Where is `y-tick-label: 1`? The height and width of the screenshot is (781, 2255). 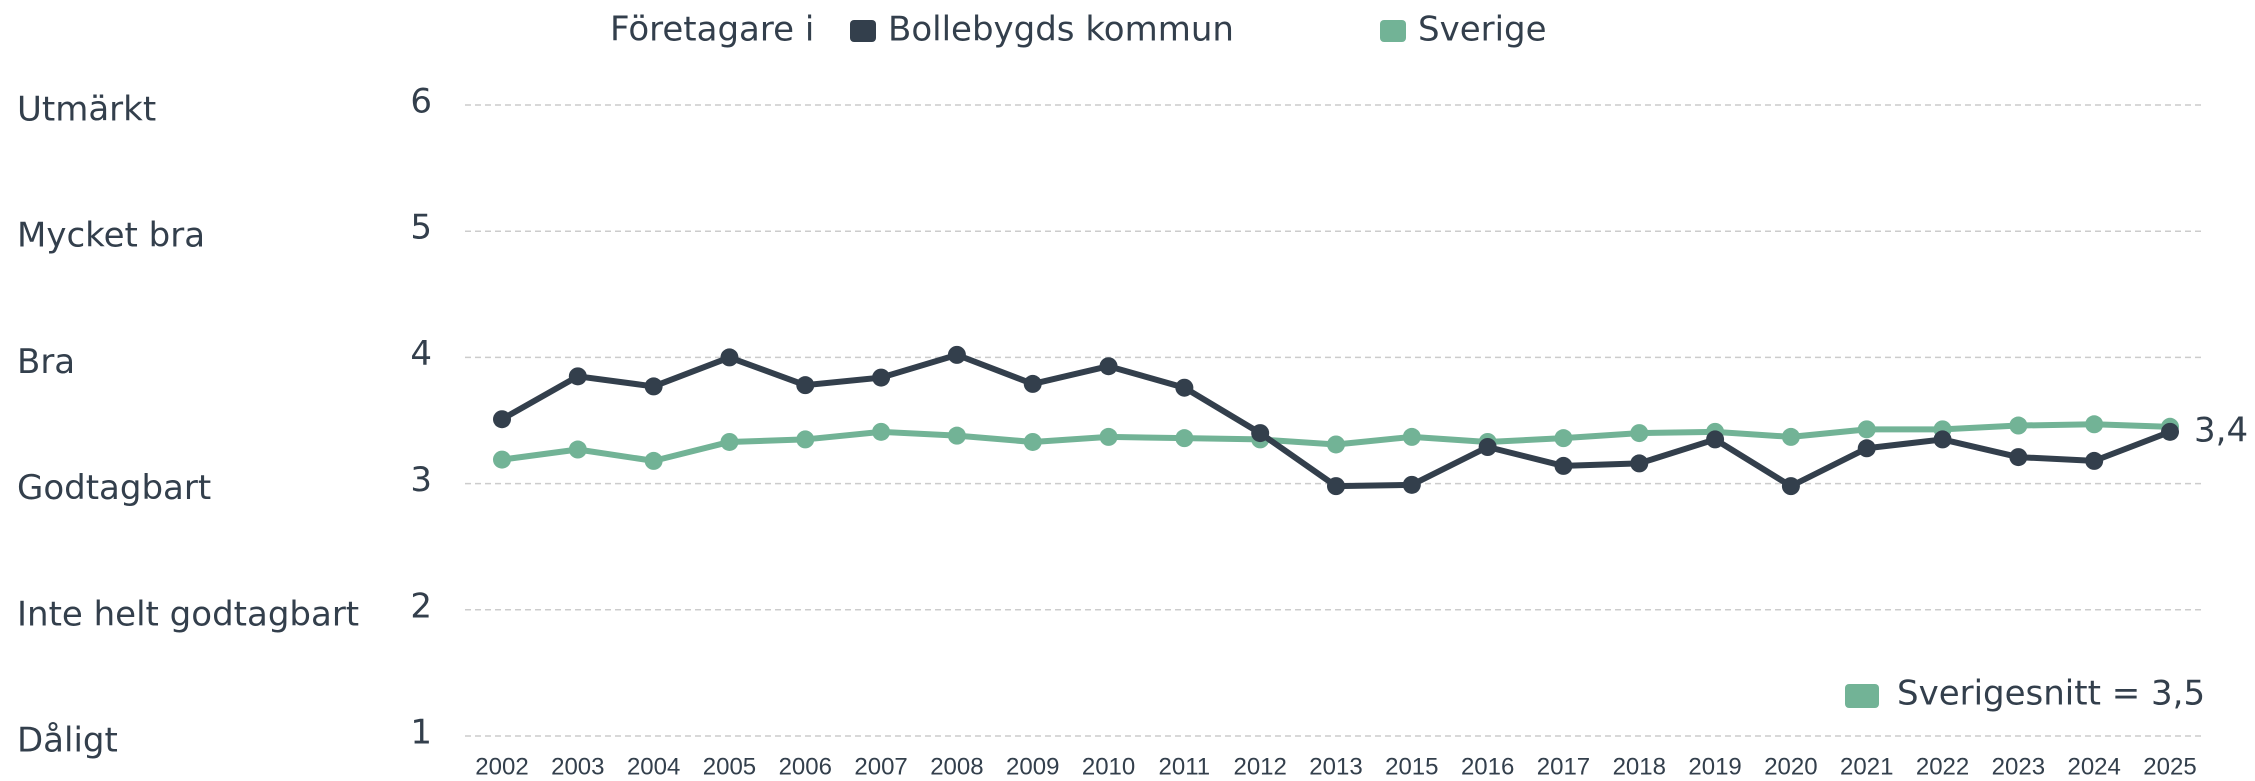
y-tick-label: 1 is located at coordinates (421, 733).